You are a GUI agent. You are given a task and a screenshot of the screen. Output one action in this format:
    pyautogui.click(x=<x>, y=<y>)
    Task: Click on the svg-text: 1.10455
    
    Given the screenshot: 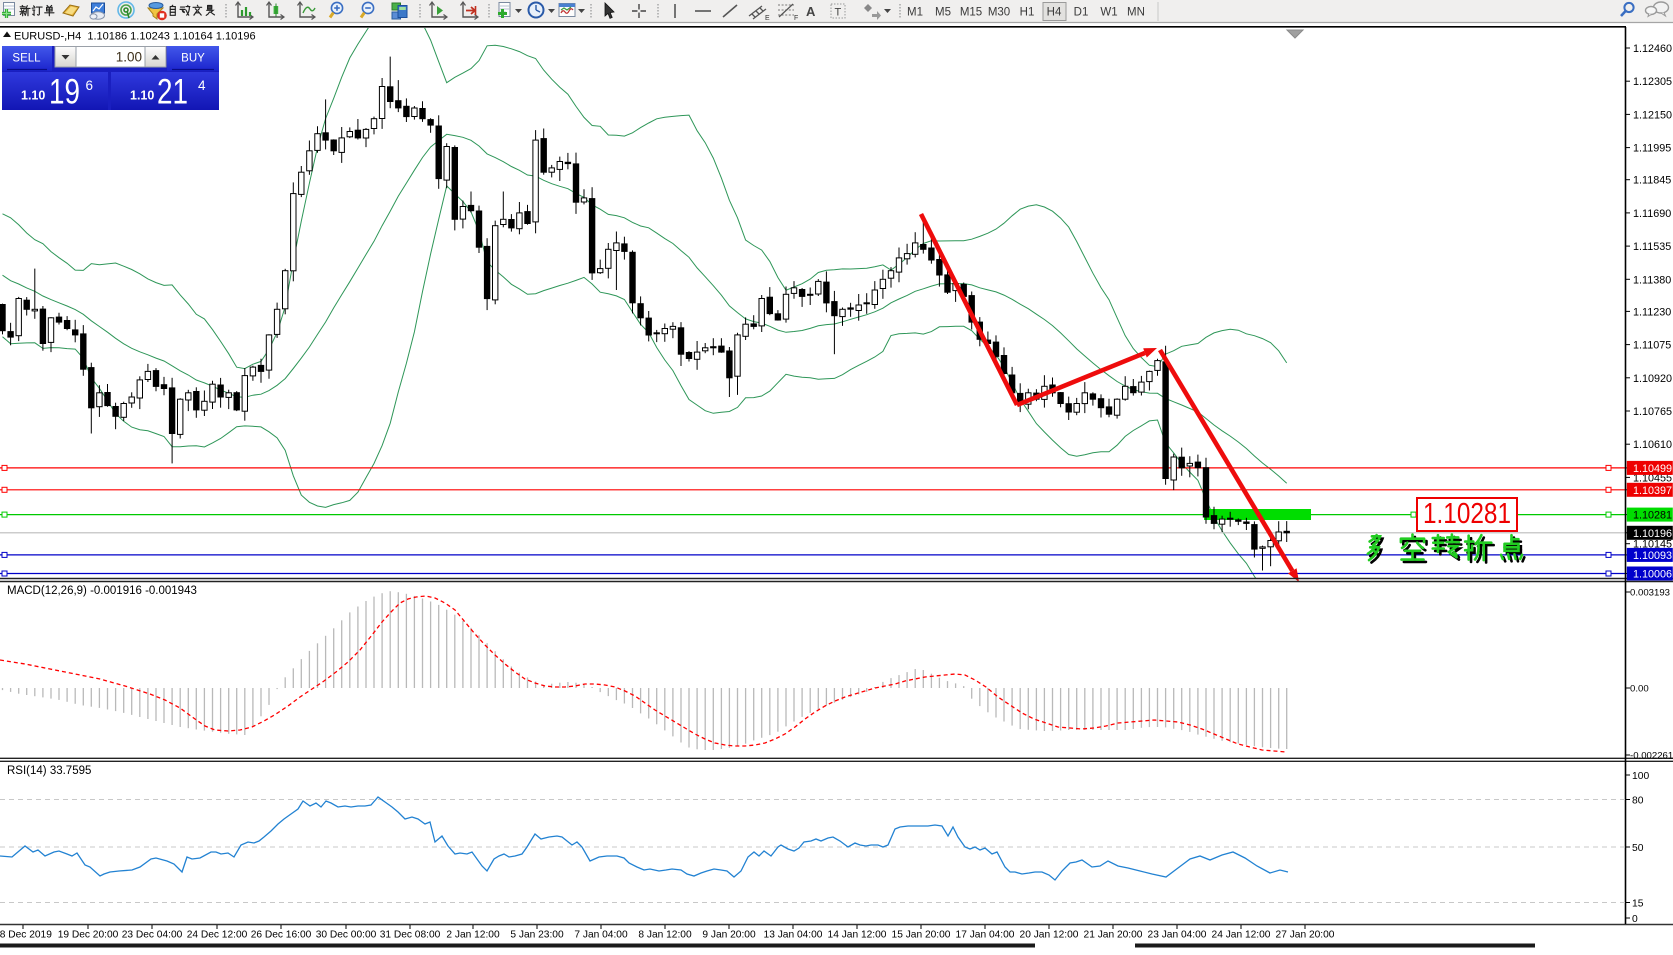 What is the action you would take?
    pyautogui.click(x=1652, y=478)
    